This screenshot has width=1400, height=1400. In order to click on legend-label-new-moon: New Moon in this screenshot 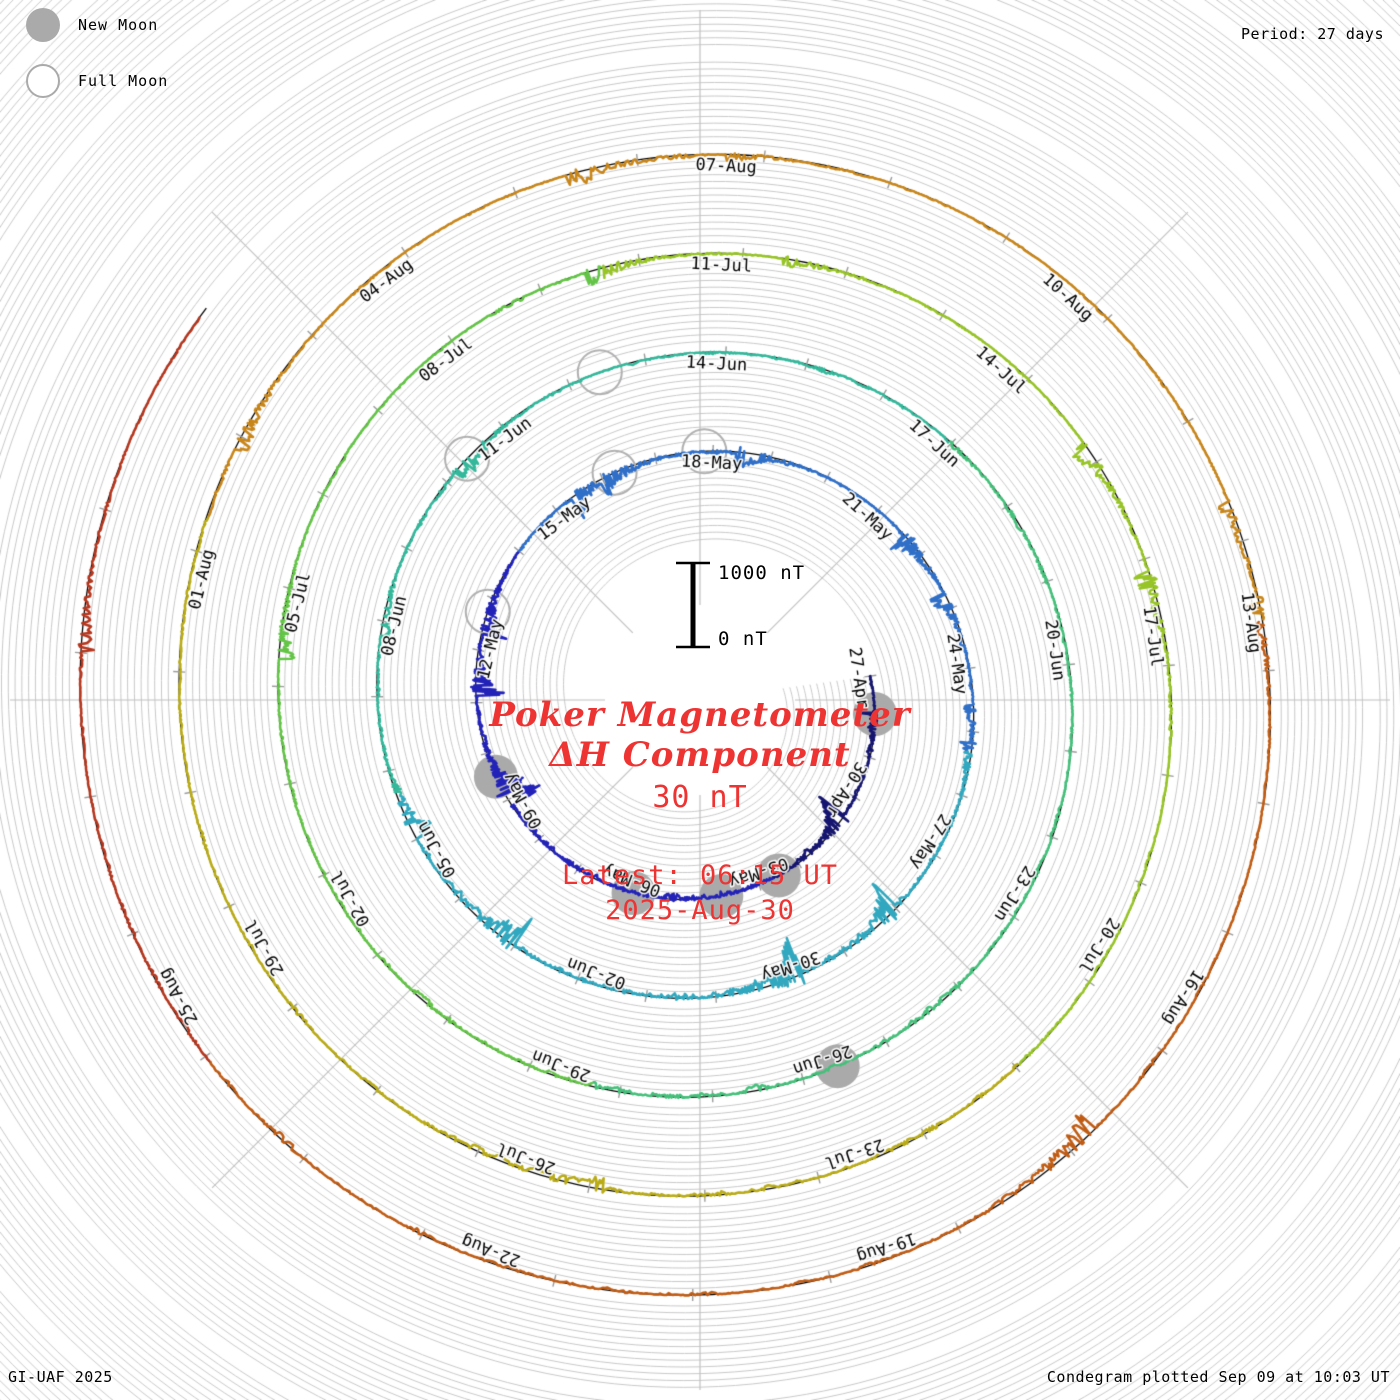, I will do `click(118, 25)`.